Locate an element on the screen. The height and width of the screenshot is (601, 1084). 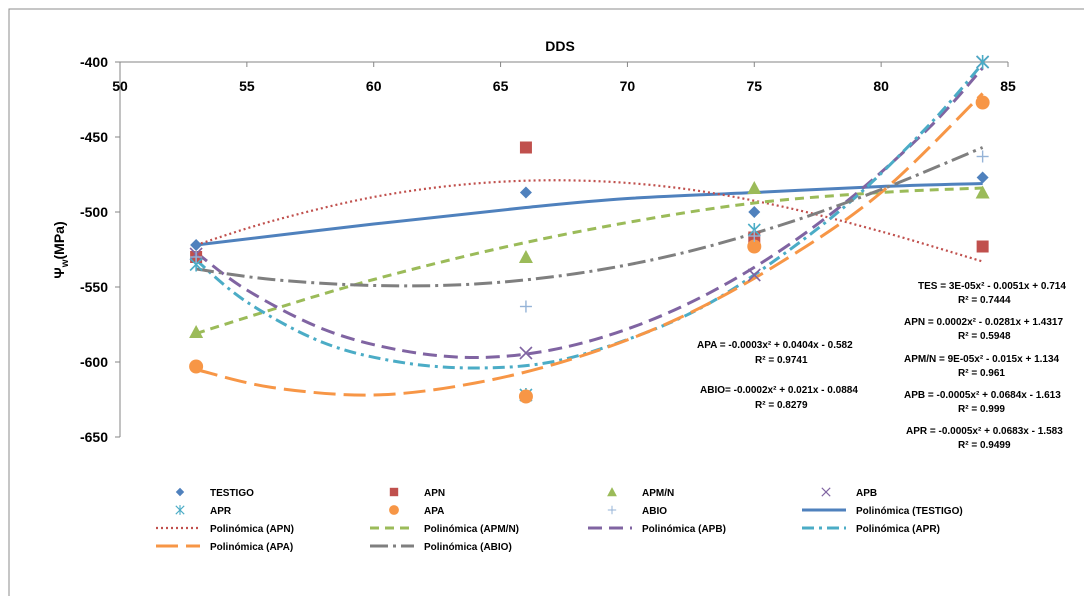
trendline-polin-mica-apn is located at coordinates (589, 221).